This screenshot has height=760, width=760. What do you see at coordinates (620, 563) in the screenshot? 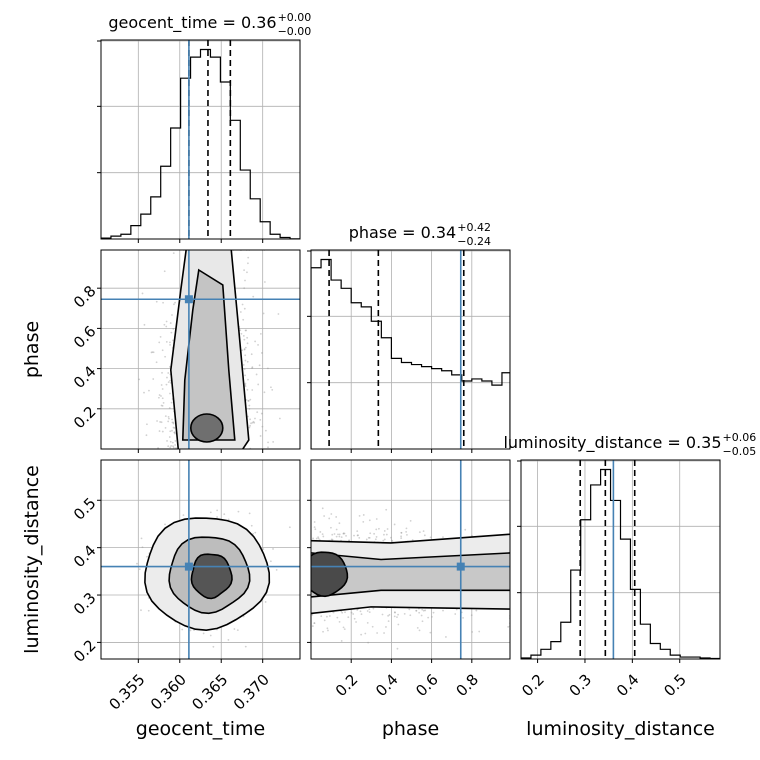
I see `histogram-luminosity_distance` at bounding box center [620, 563].